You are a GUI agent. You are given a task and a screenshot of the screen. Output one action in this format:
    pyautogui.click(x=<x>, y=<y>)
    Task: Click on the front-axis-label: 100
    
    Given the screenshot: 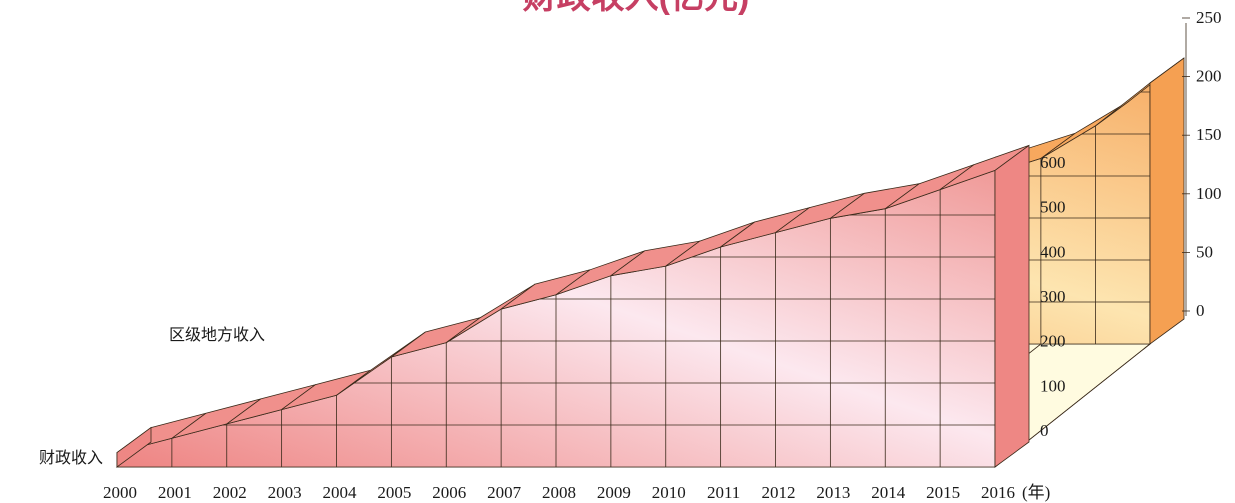 What is the action you would take?
    pyautogui.click(x=1053, y=385)
    